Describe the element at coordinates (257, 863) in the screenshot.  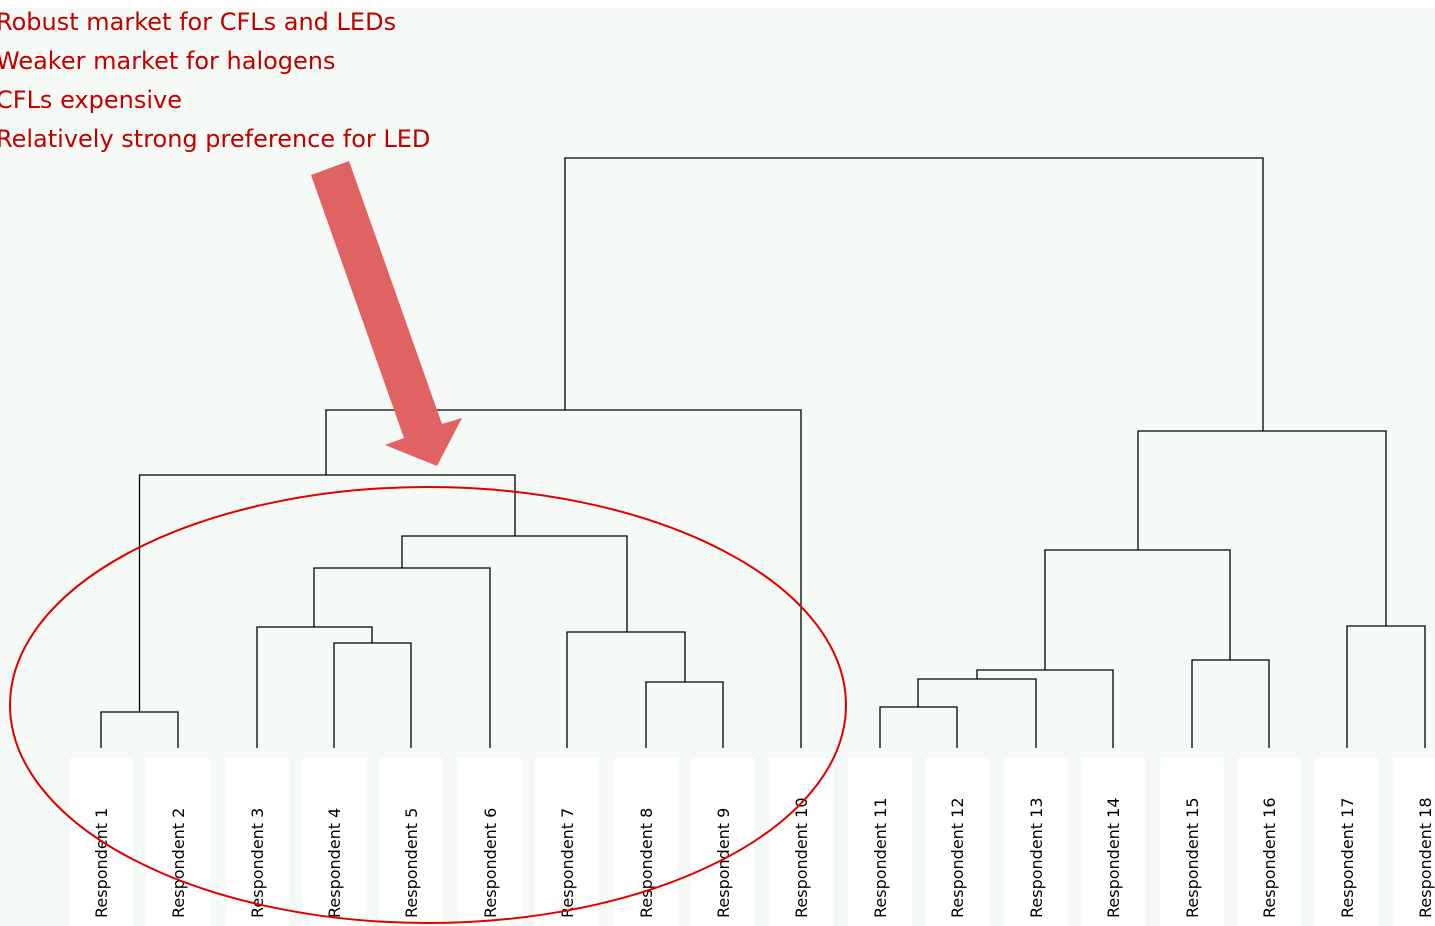
I see `leaf-label: Respondent 3` at that location.